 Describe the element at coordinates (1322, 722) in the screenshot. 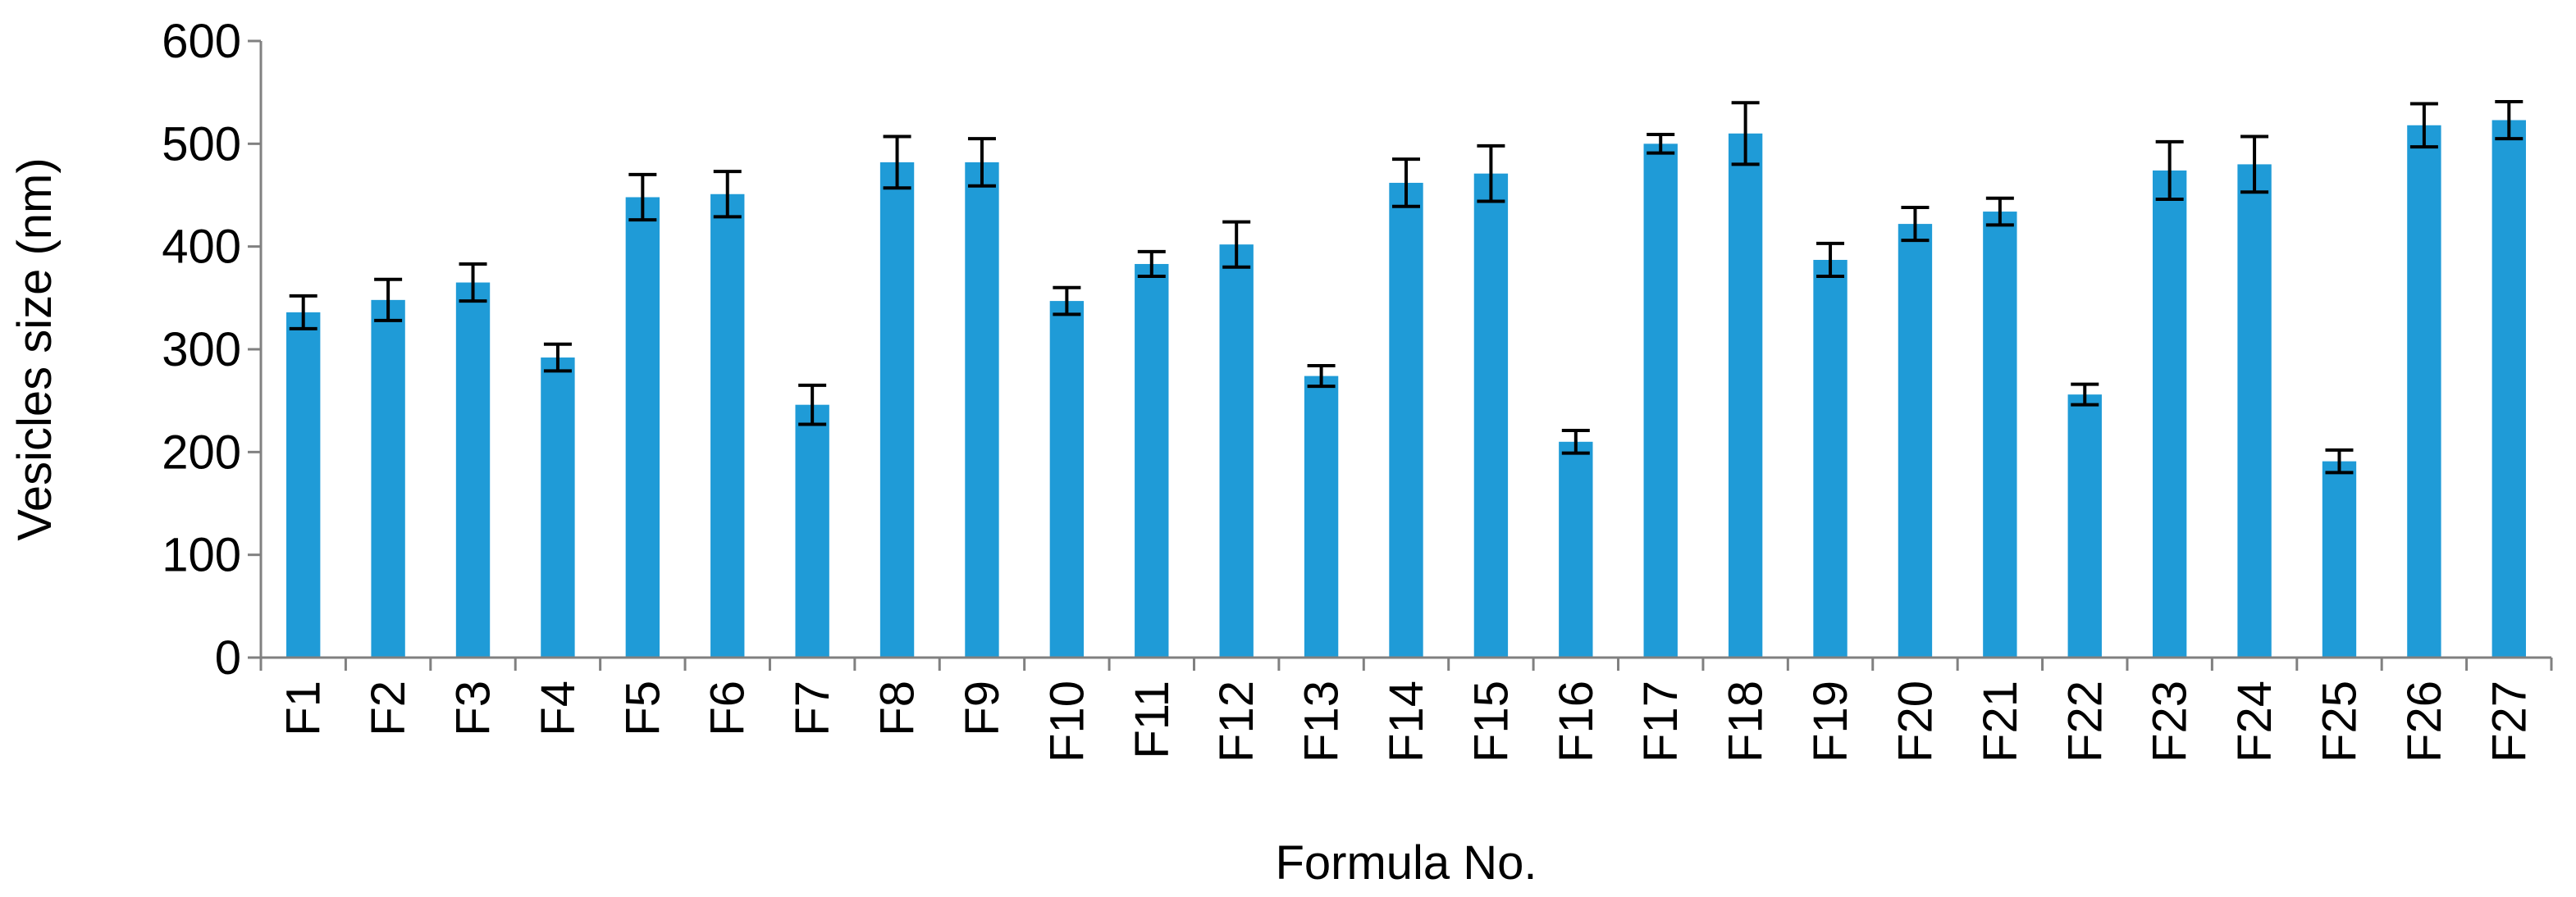

I see `x-tick-label: F13` at that location.